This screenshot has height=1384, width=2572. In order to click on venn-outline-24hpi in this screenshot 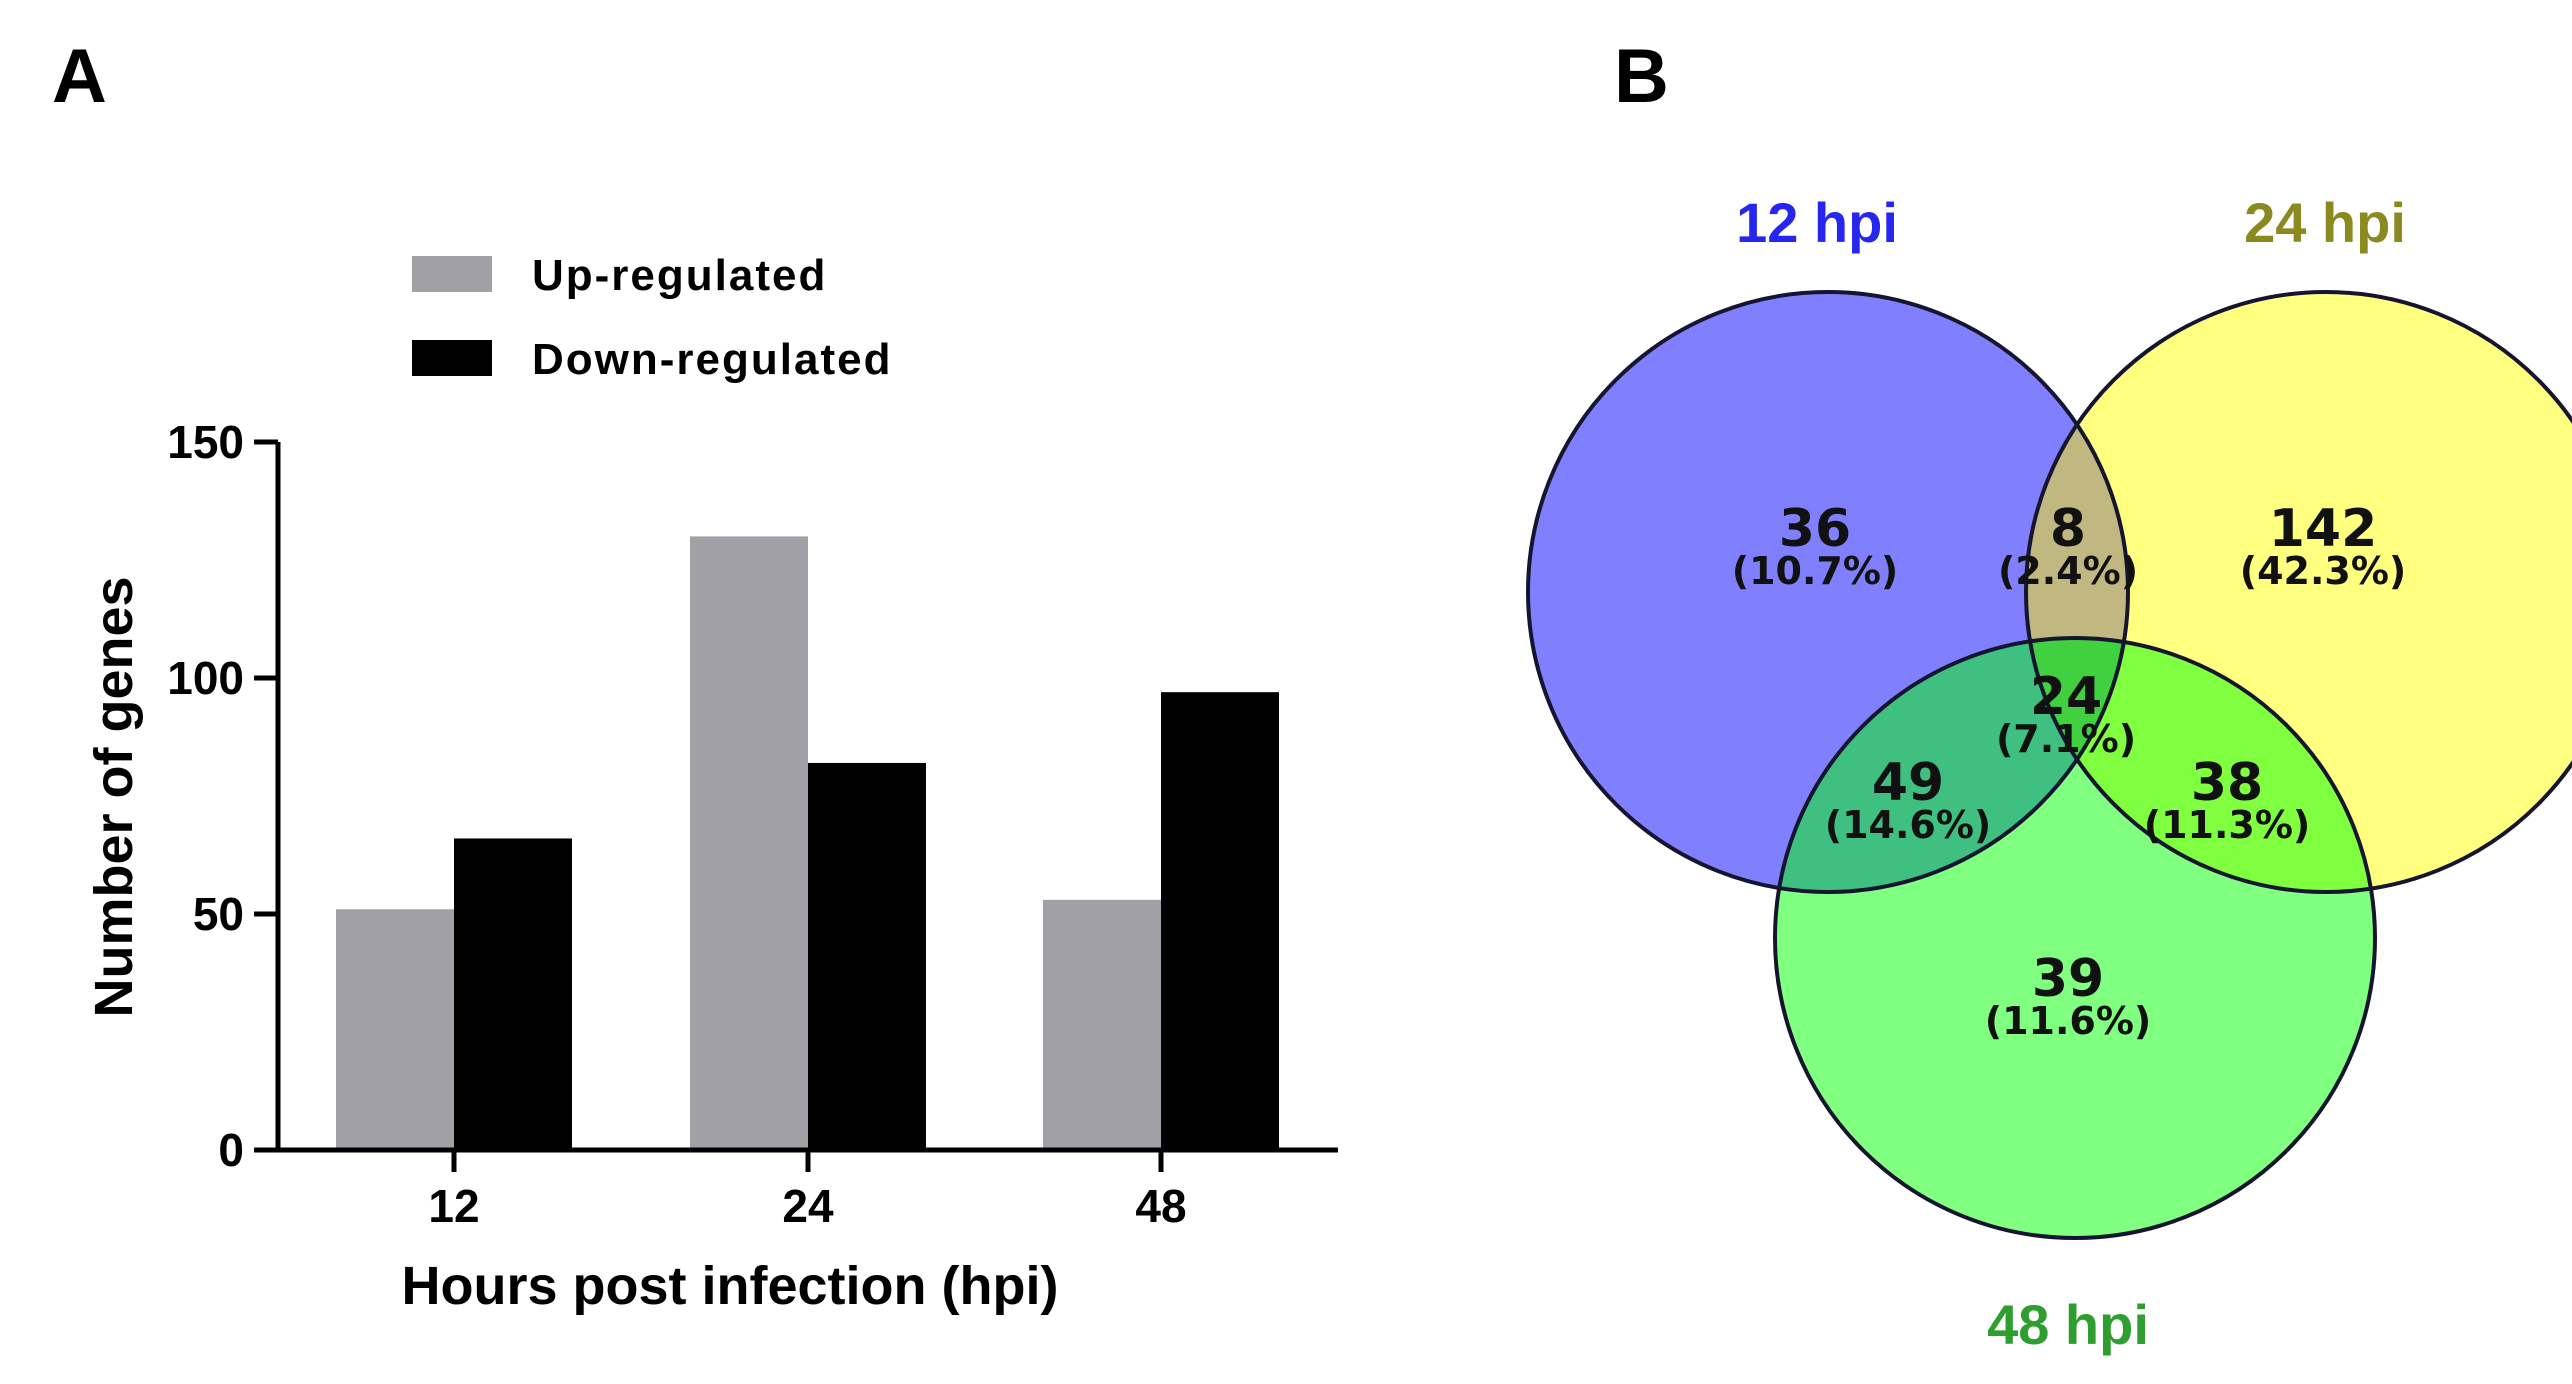, I will do `click(2298, 592)`.